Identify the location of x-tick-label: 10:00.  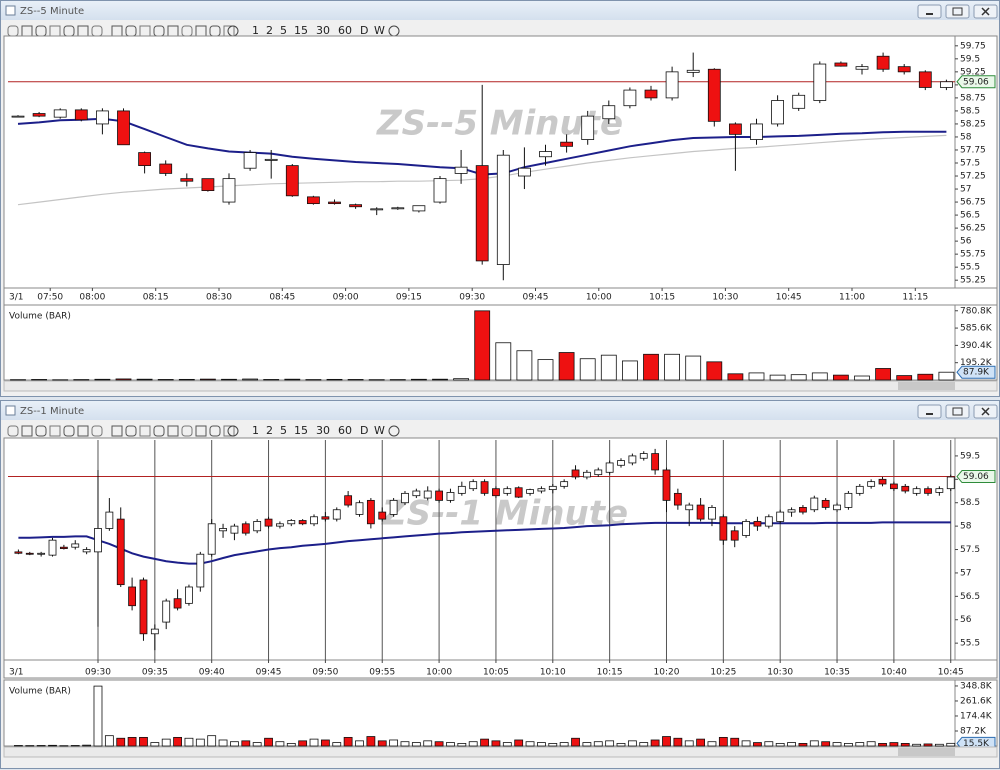
(439, 673).